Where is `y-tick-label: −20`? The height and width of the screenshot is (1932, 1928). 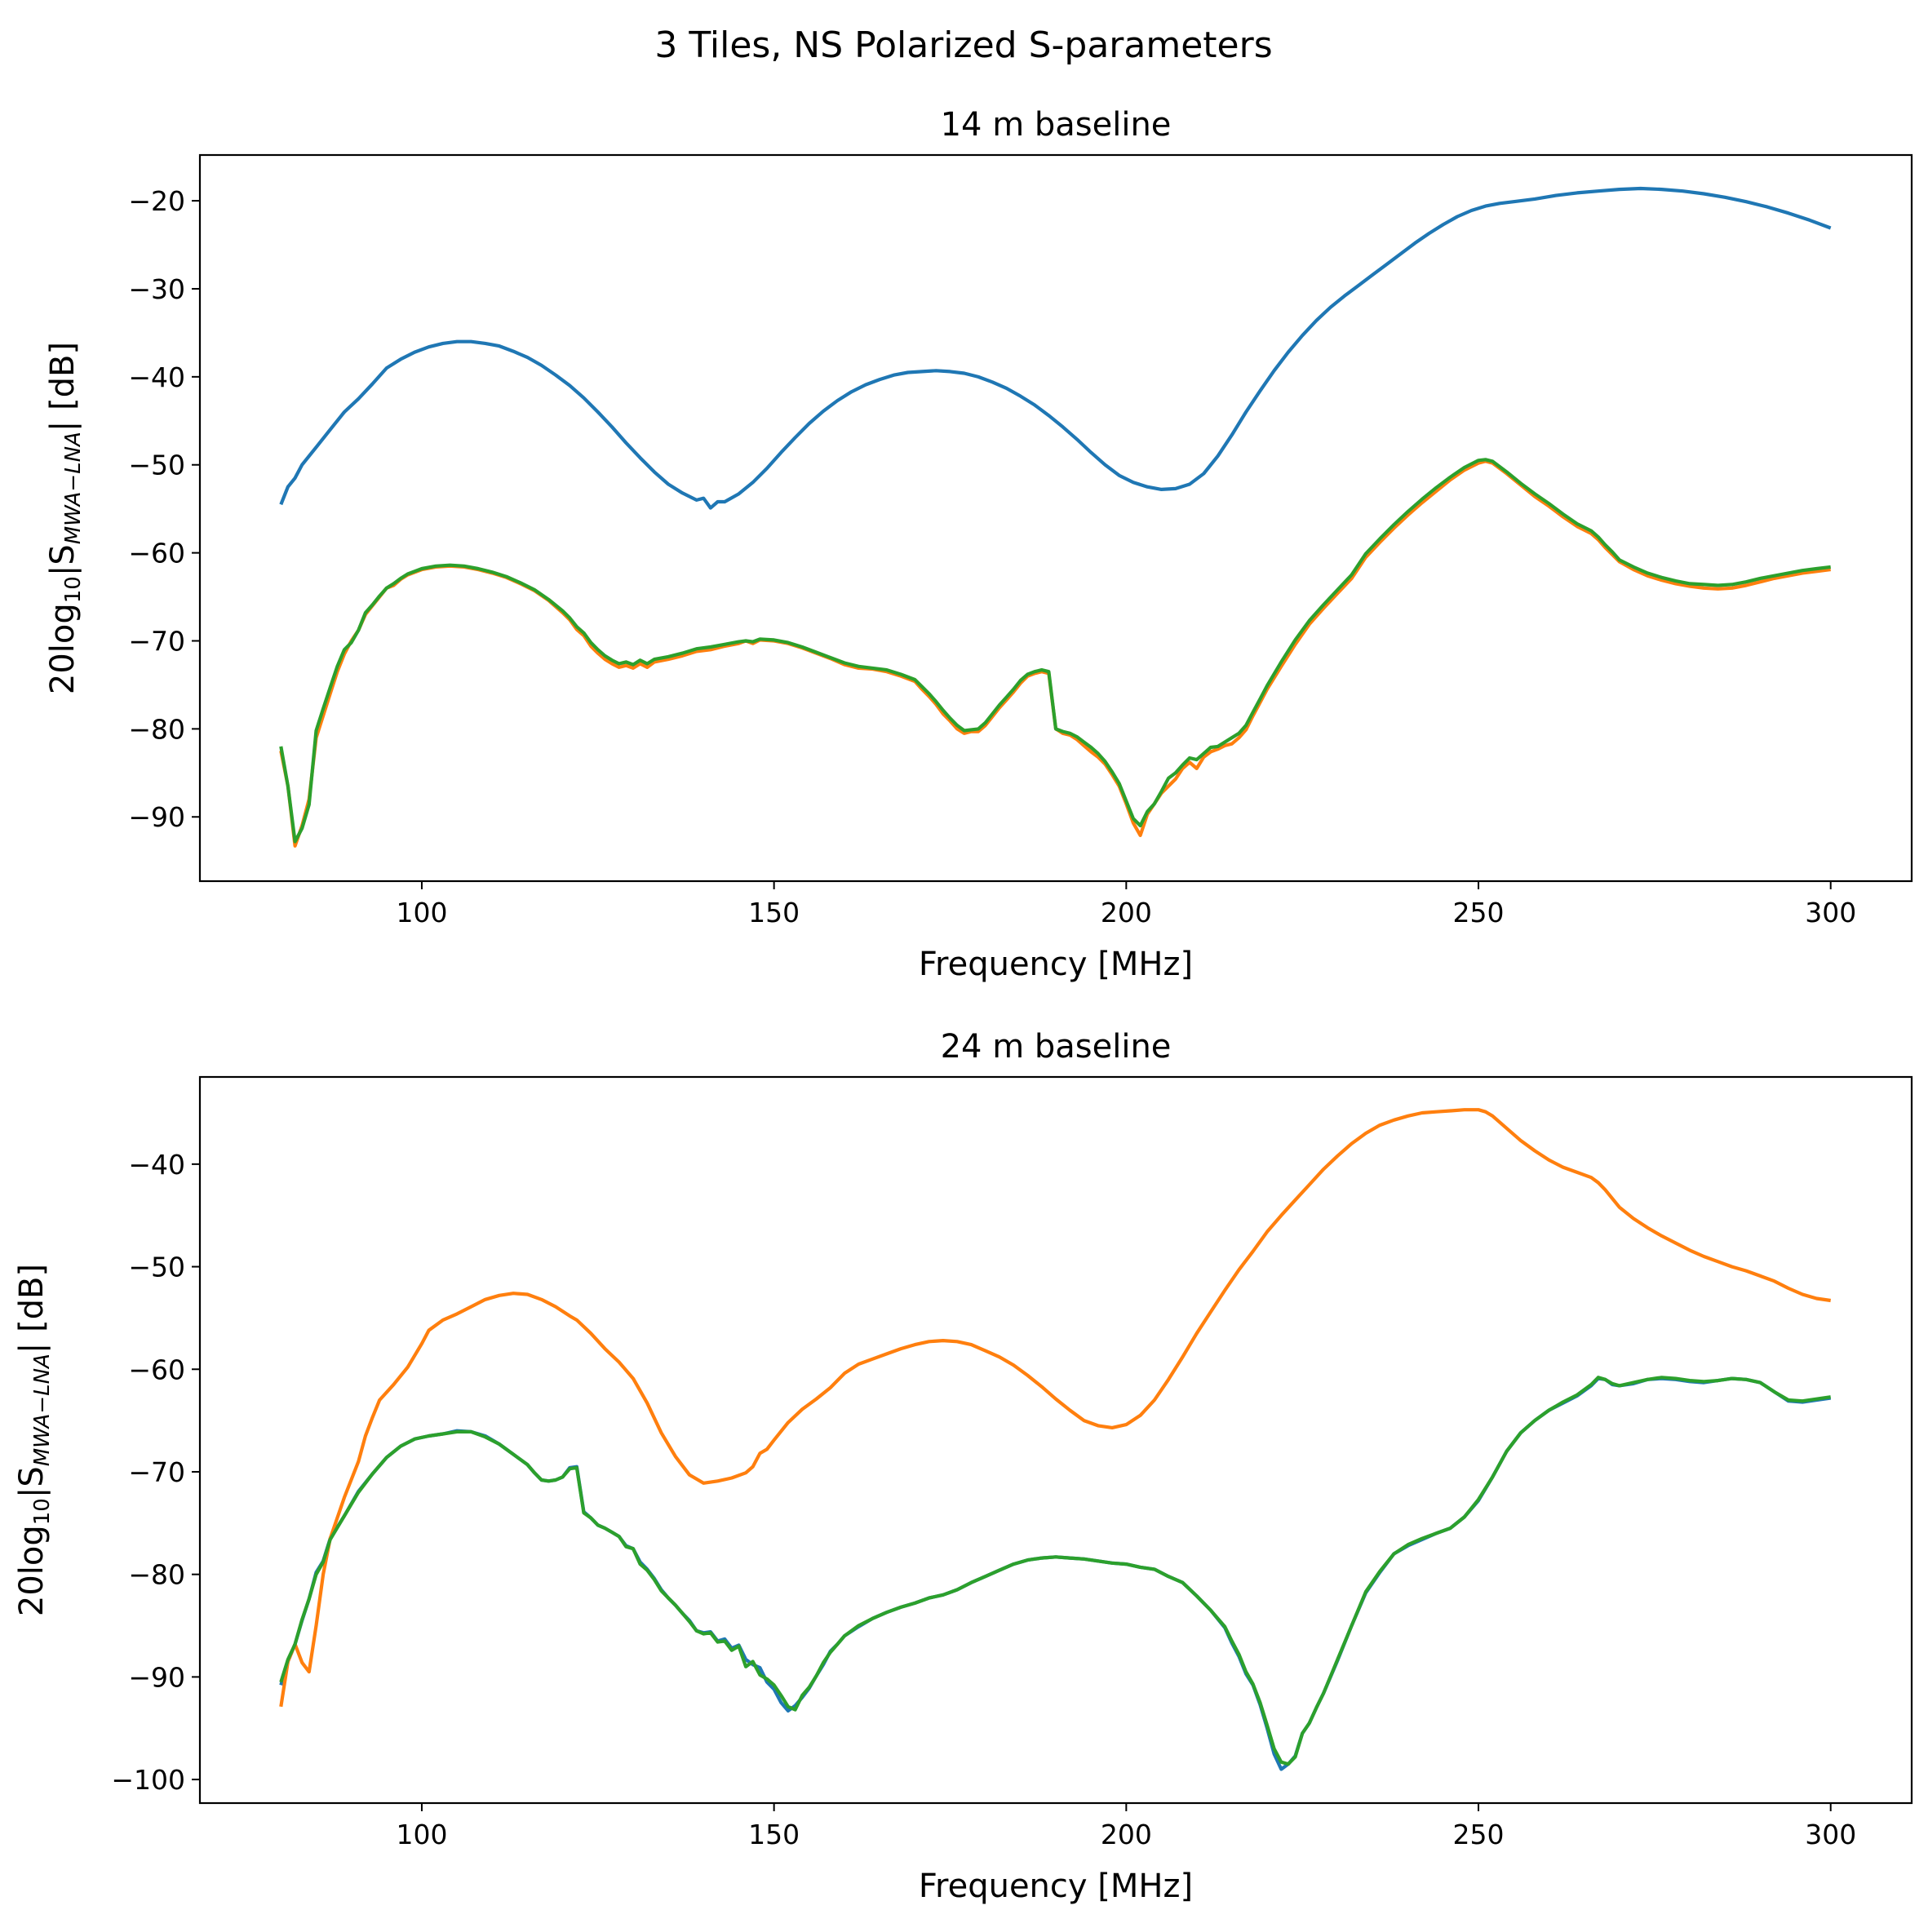 y-tick-label: −20 is located at coordinates (156, 201).